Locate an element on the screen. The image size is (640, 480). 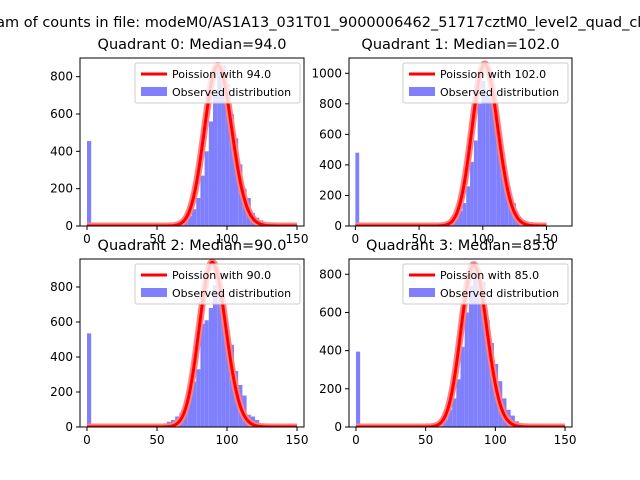
legend: Poission with 94.0 Observed distribution is located at coordinates (217, 83).